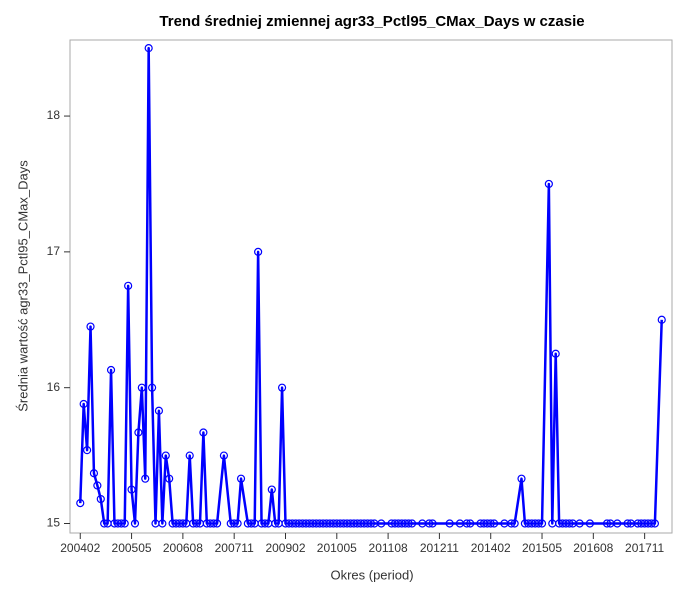 This screenshot has height=600, width=700. I want to click on x-tick-label: 201402, so click(491, 548).